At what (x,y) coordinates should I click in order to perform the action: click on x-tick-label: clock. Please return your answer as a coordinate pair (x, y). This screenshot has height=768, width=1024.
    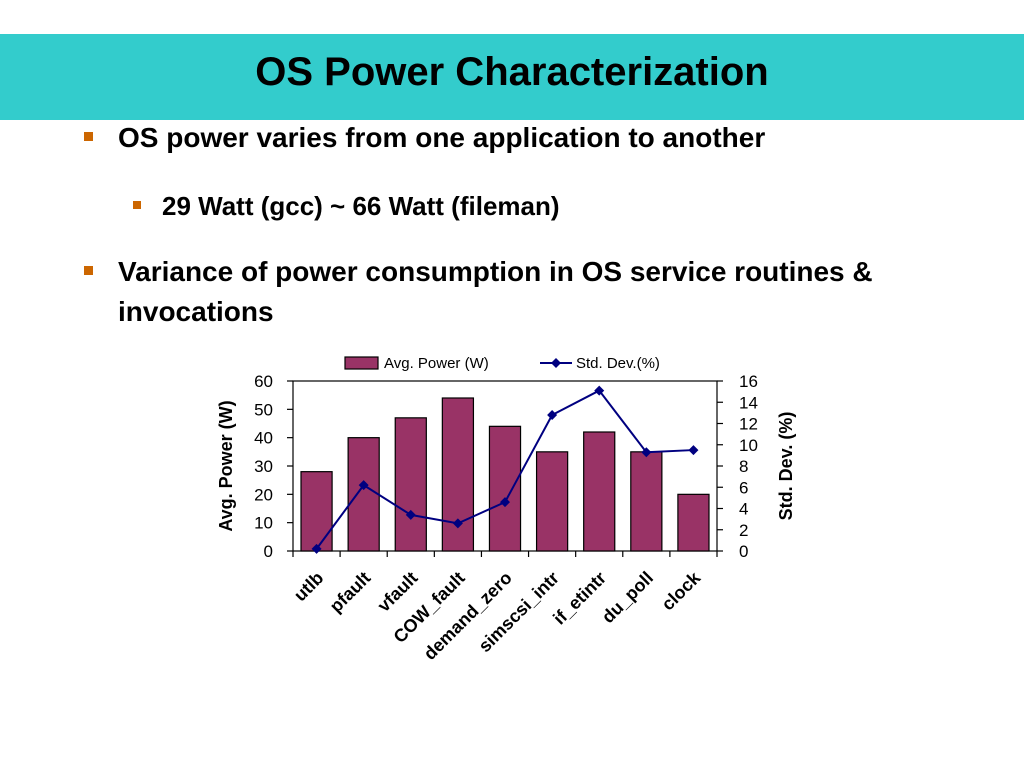
    Looking at the image, I should click on (681, 590).